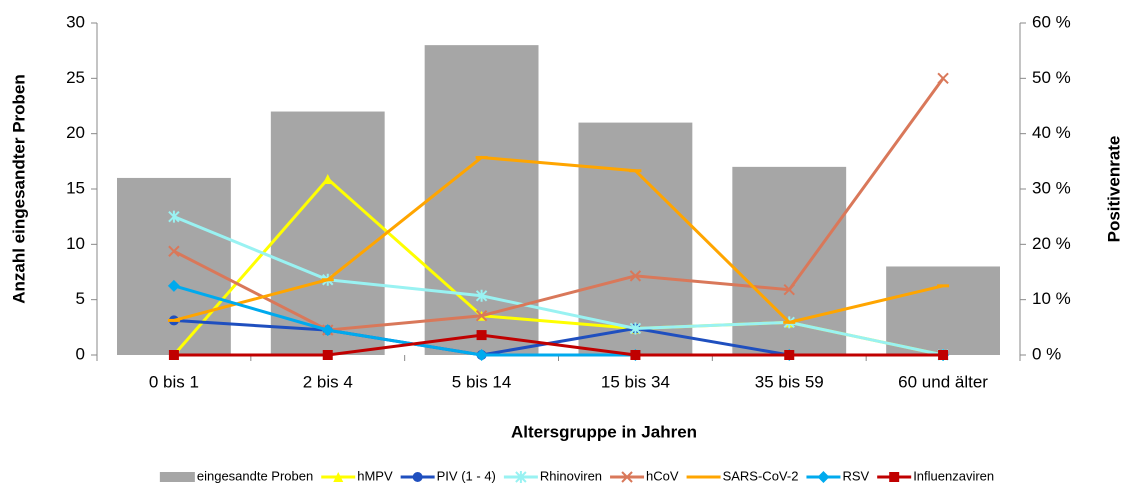 This screenshot has height=499, width=1134. I want to click on y2-tick-label: 10 %, so click(1051, 298).